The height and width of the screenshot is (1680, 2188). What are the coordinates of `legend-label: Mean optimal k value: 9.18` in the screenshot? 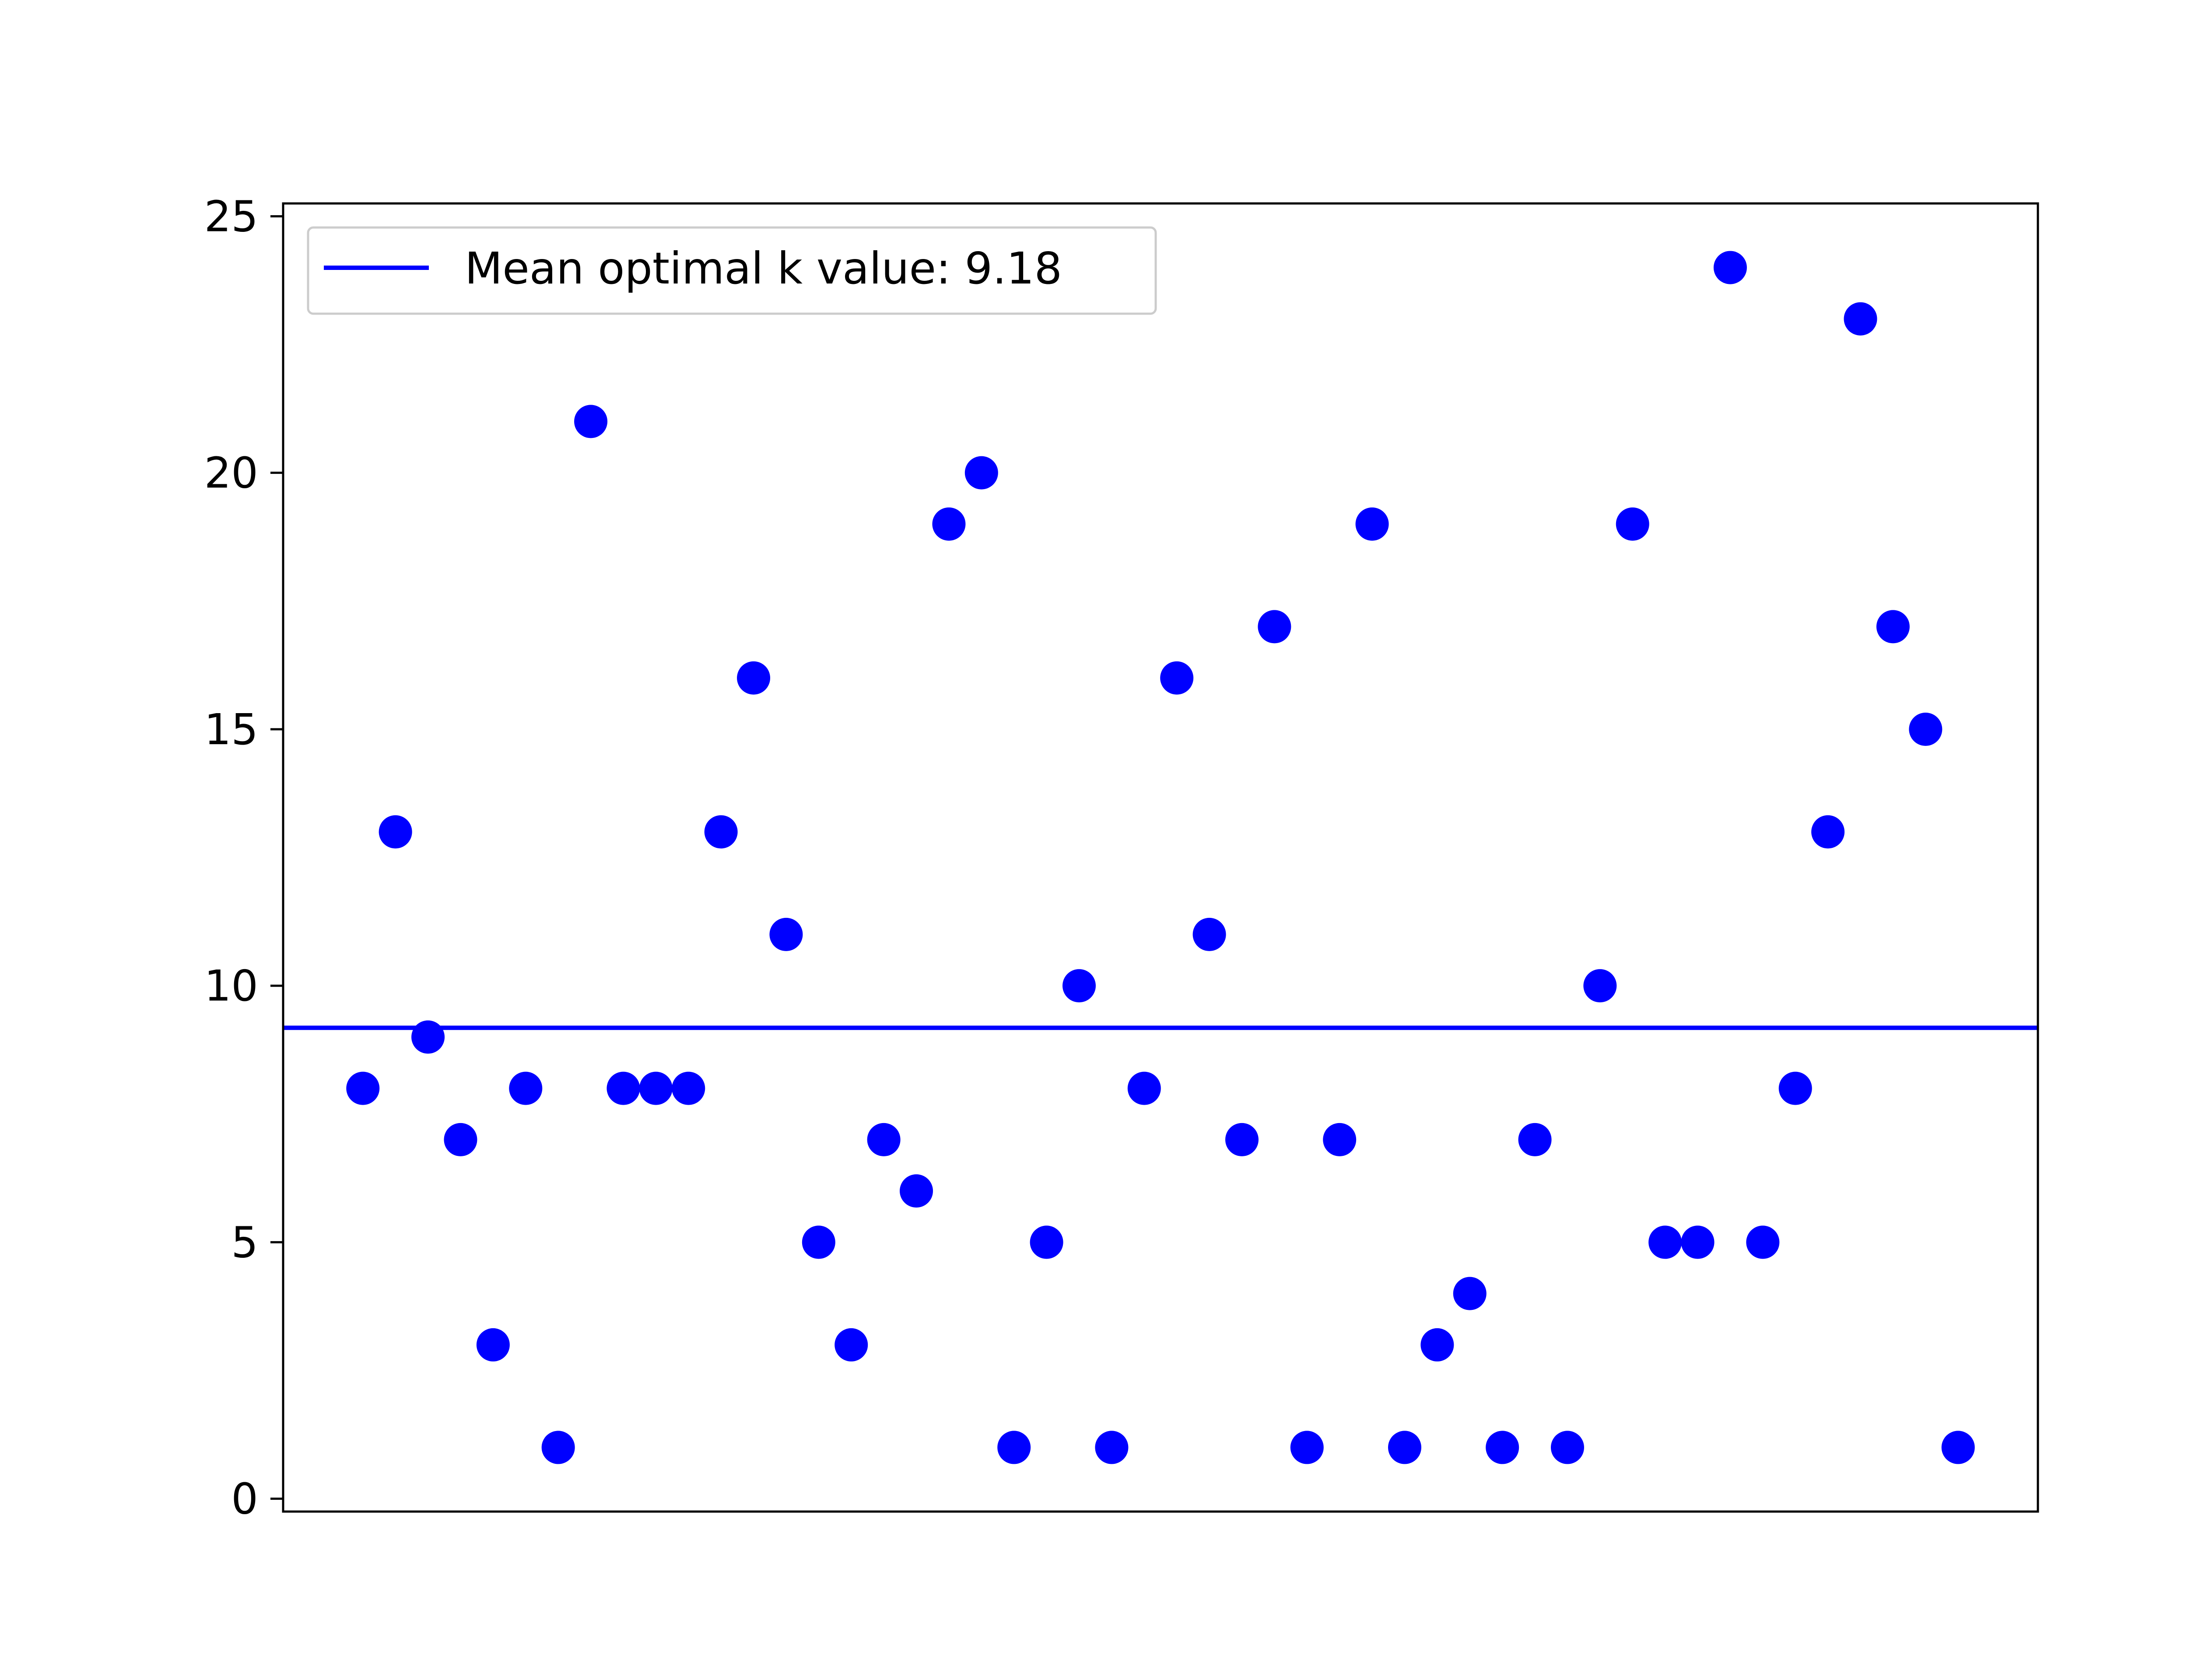 It's located at (763, 268).